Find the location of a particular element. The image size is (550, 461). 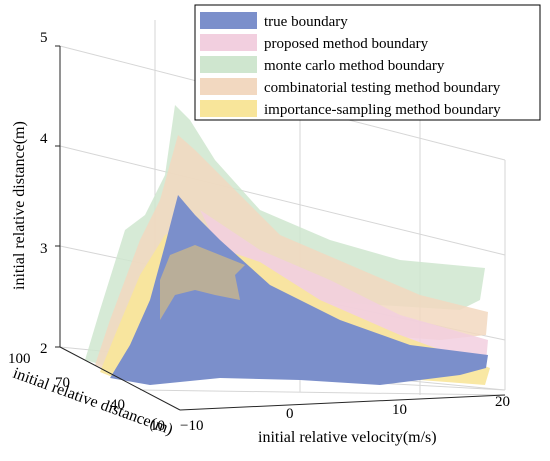

legend-label-monte-carlo: monte carlo method boundary is located at coordinates (354, 66).